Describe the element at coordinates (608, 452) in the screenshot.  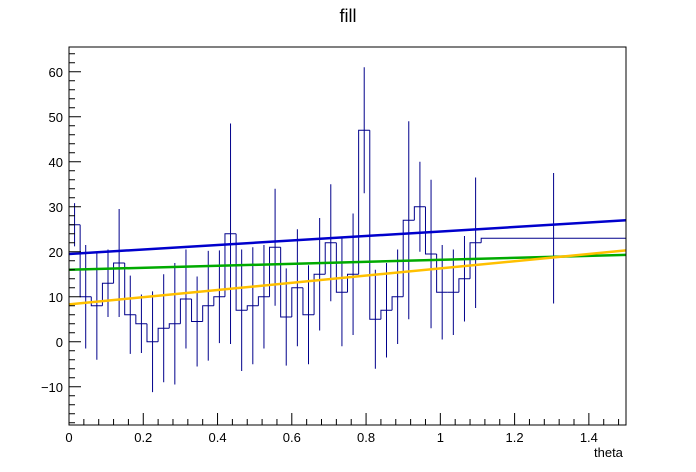
I see `x-axis-label: theta` at that location.